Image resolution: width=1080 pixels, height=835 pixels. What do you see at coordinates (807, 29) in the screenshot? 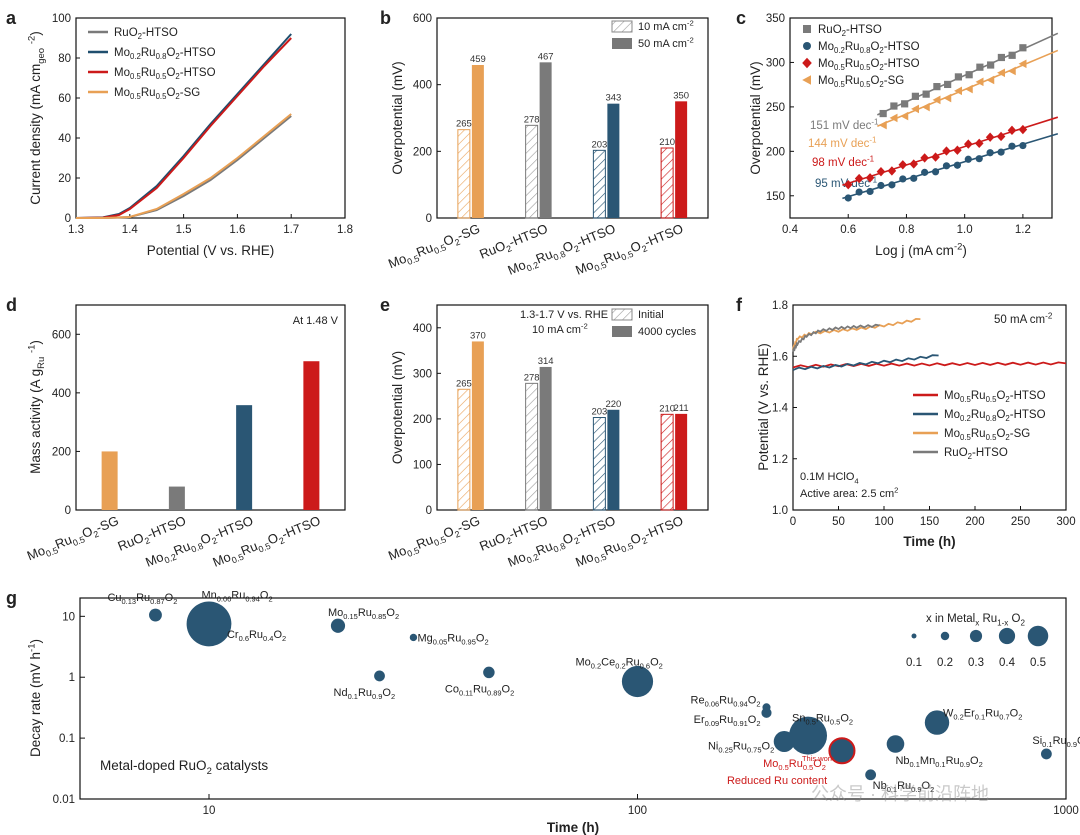
I see `panel-c-legend-marker` at bounding box center [807, 29].